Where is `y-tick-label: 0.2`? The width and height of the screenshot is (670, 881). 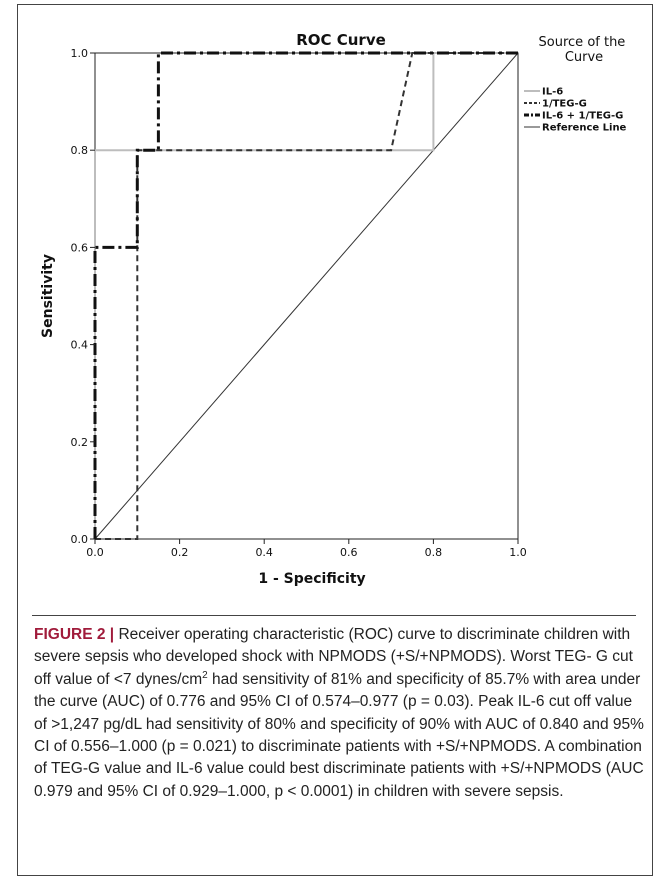
y-tick-label: 0.2 is located at coordinates (80, 442).